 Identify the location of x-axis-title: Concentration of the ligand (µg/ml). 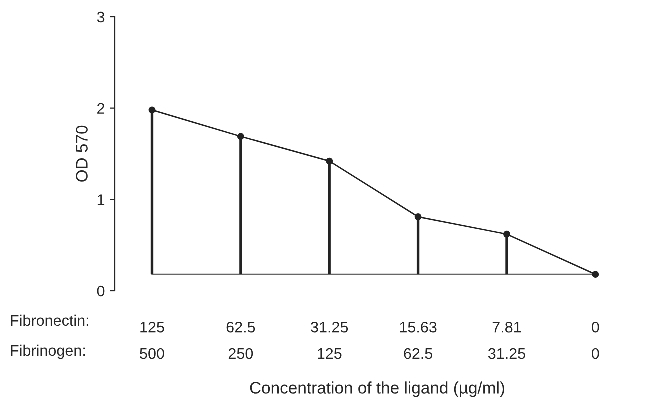
(377, 390).